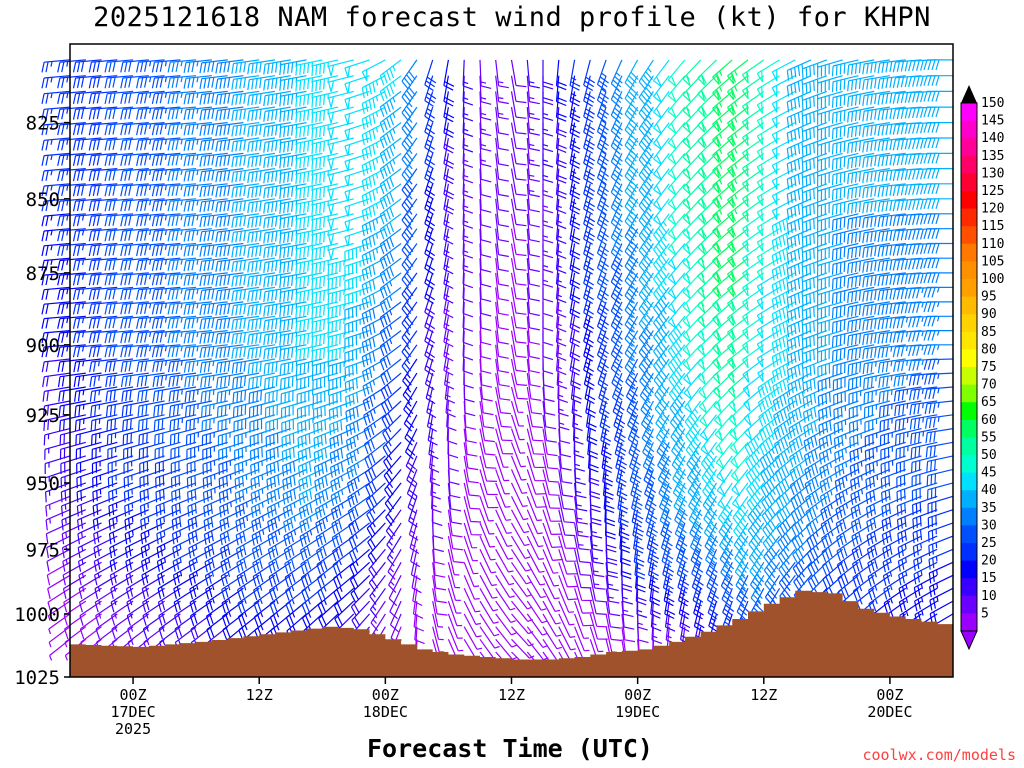  Describe the element at coordinates (989, 314) in the screenshot. I see `colorbar-label: 90` at that location.